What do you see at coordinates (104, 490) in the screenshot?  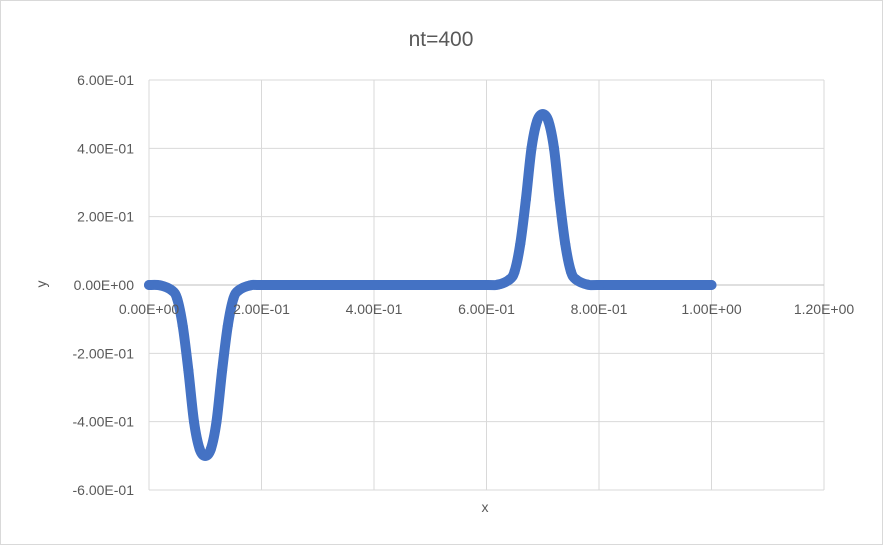 I see `y-tick-label: -6.00E-01` at bounding box center [104, 490].